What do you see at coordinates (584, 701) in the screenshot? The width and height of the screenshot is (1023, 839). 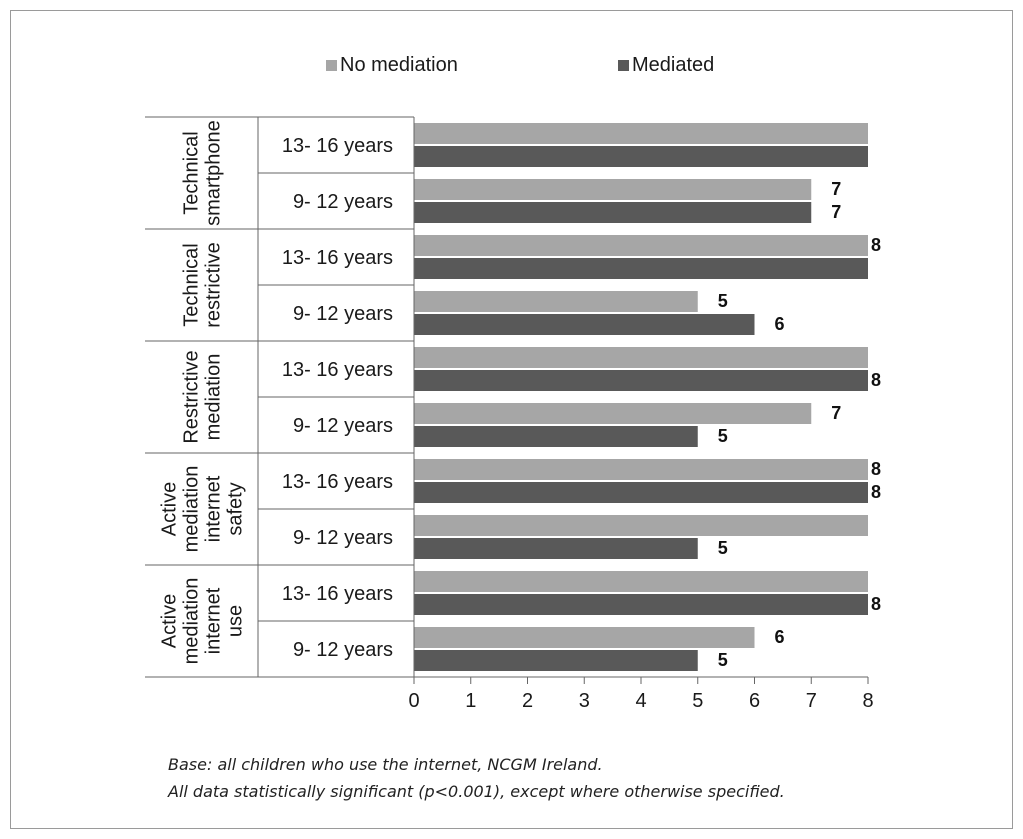 I see `x-tick-label: 3` at bounding box center [584, 701].